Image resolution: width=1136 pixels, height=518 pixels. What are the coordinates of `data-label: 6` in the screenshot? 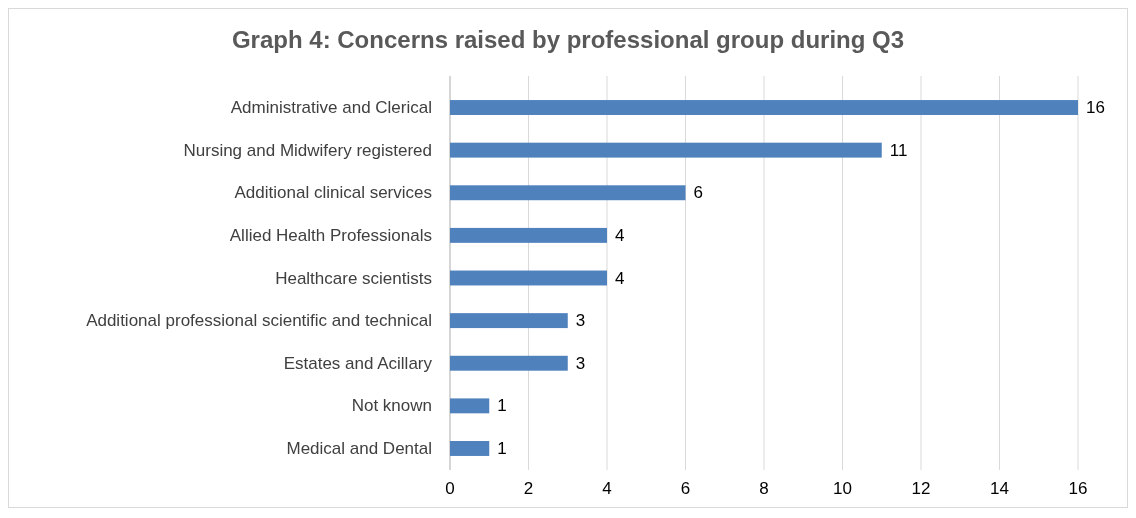 It's located at (698, 193).